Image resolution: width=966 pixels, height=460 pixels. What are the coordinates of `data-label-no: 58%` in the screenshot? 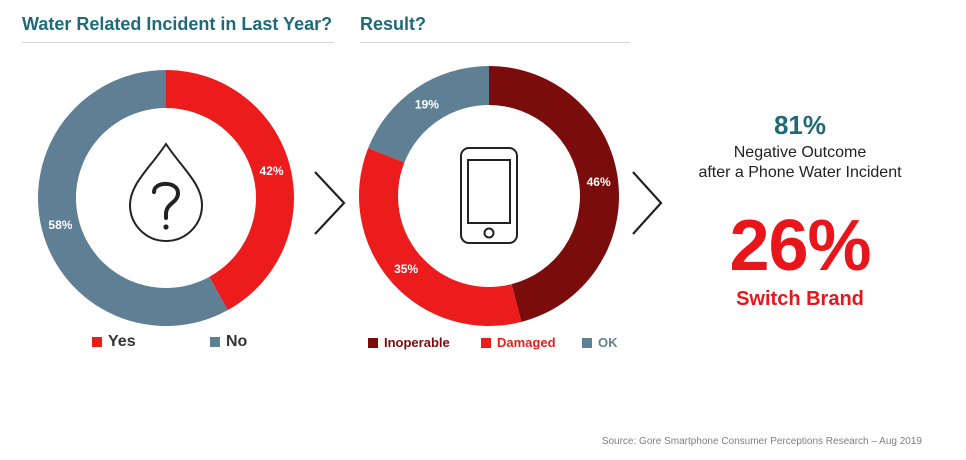 It's located at (60, 225).